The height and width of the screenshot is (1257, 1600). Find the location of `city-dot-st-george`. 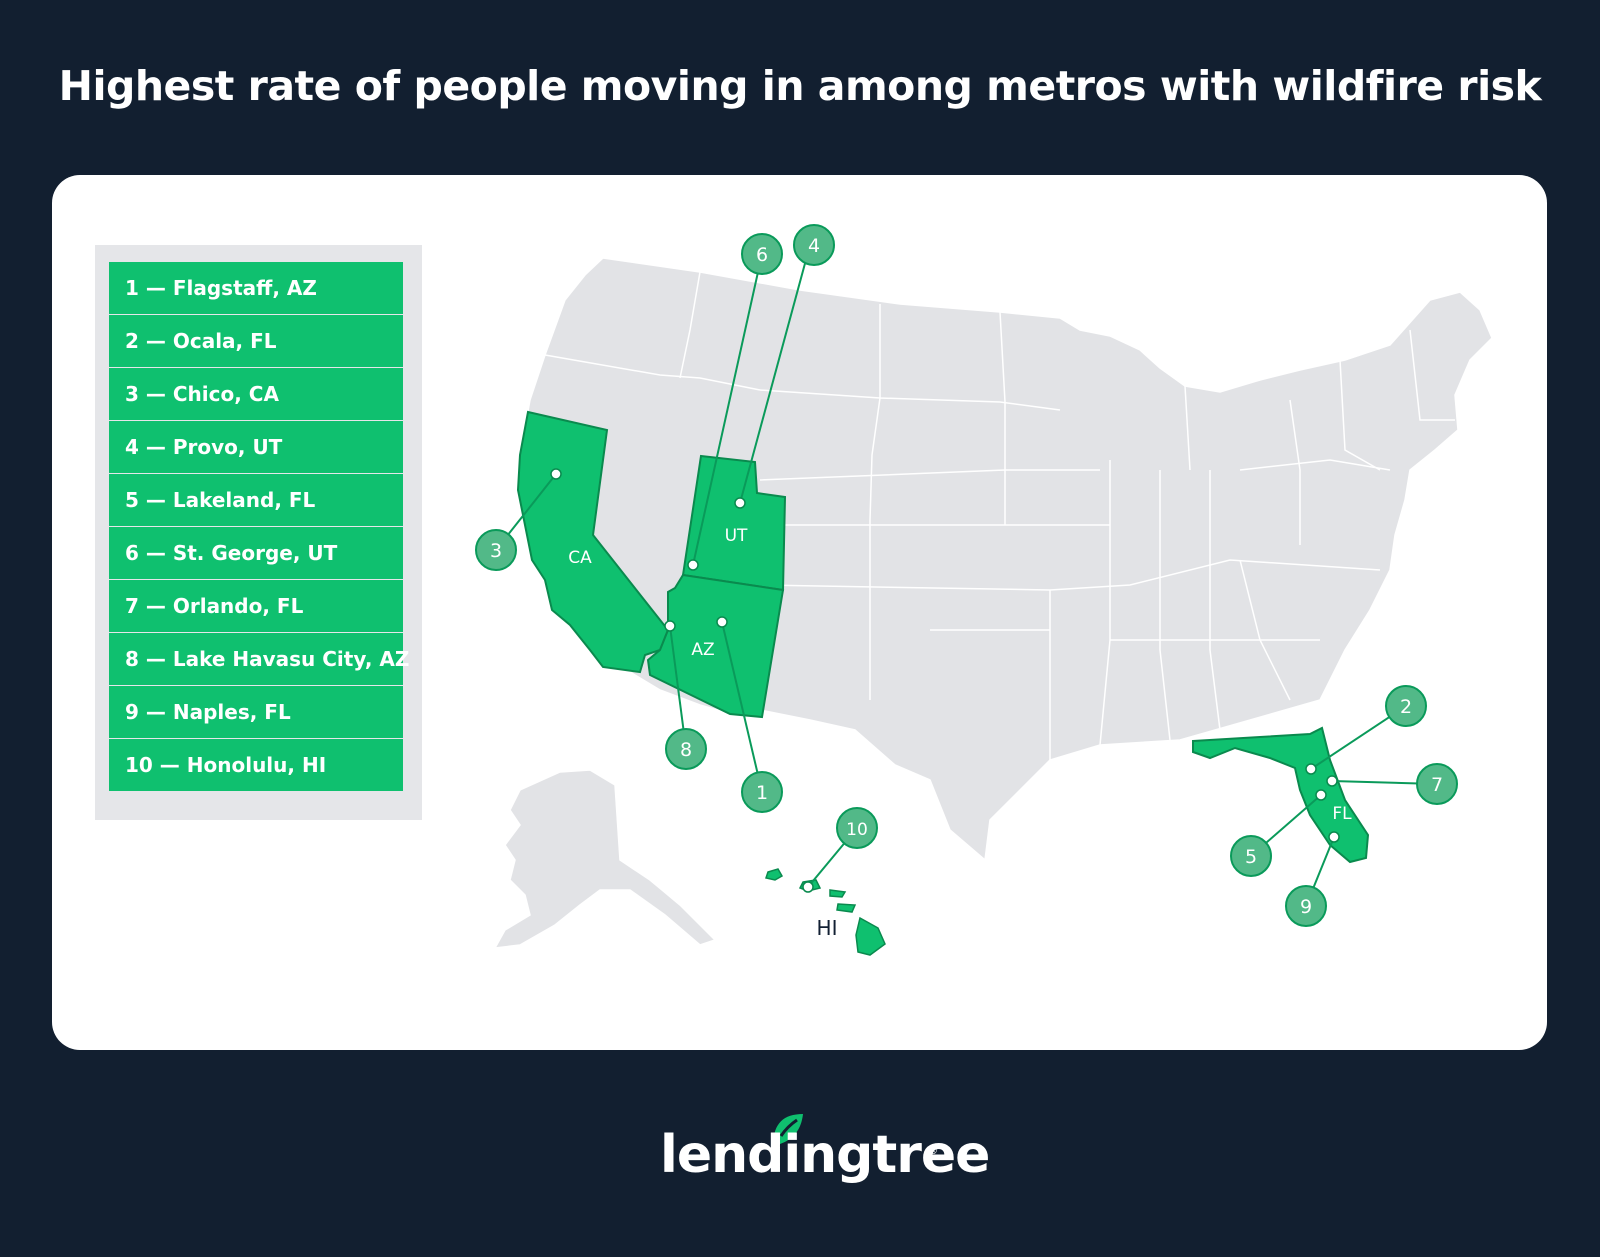

city-dot-st-george is located at coordinates (693, 565).